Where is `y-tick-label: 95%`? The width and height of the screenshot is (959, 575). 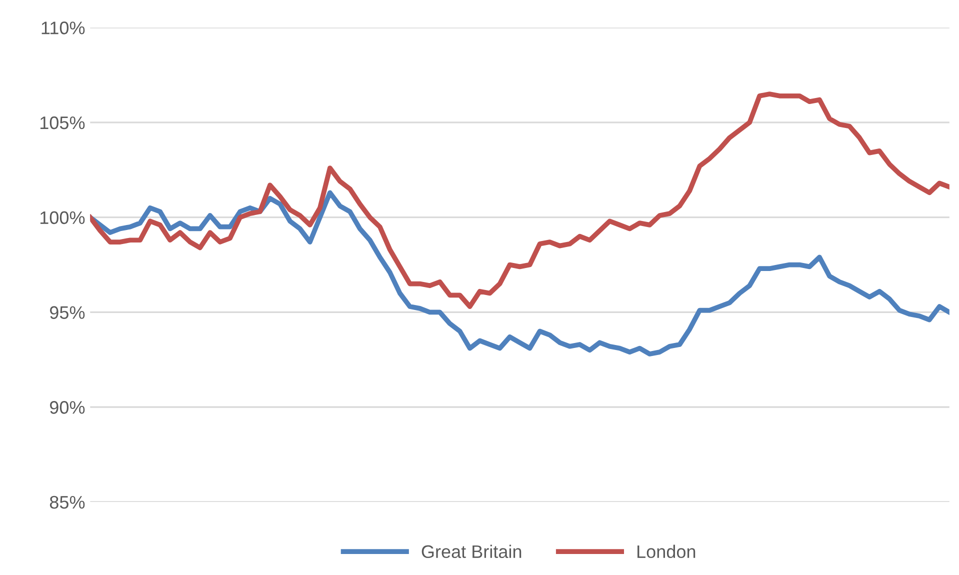
y-tick-label: 95% is located at coordinates (67, 312).